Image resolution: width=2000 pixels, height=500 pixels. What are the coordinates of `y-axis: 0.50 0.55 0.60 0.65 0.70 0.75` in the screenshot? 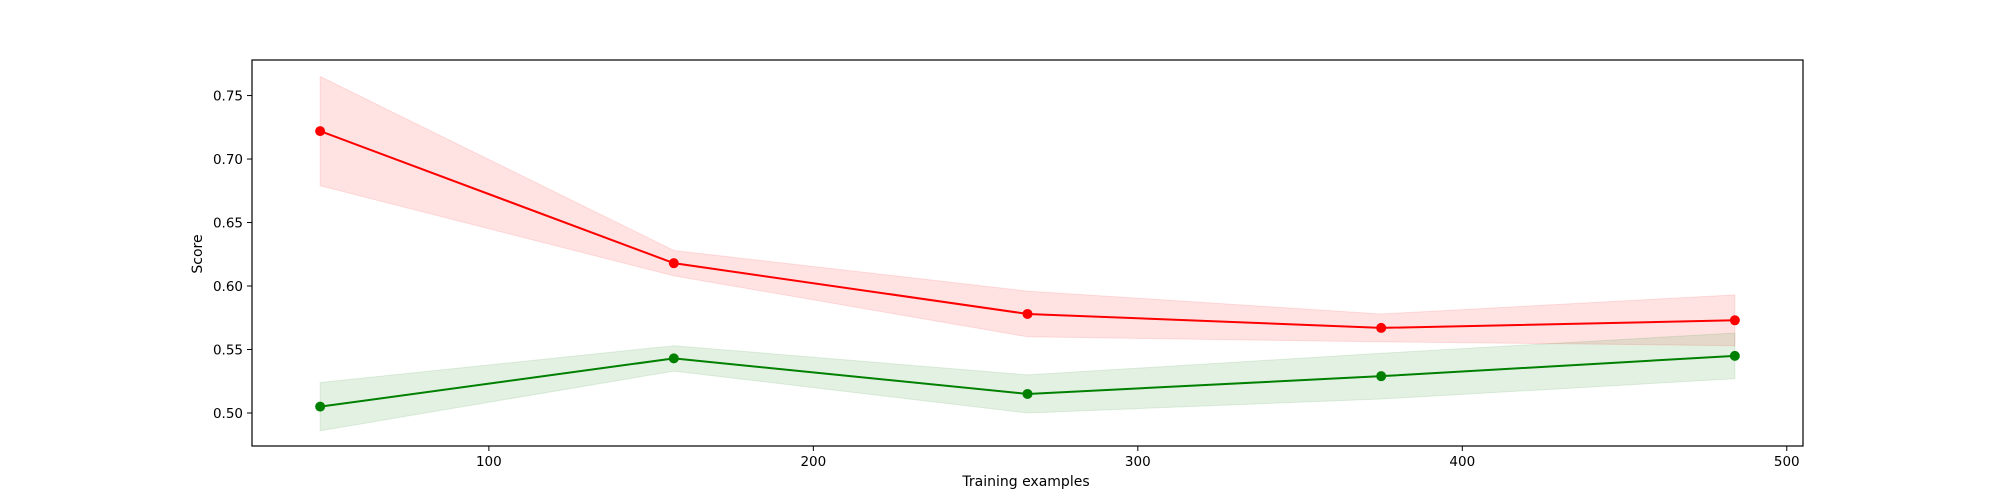 It's located at (232, 255).